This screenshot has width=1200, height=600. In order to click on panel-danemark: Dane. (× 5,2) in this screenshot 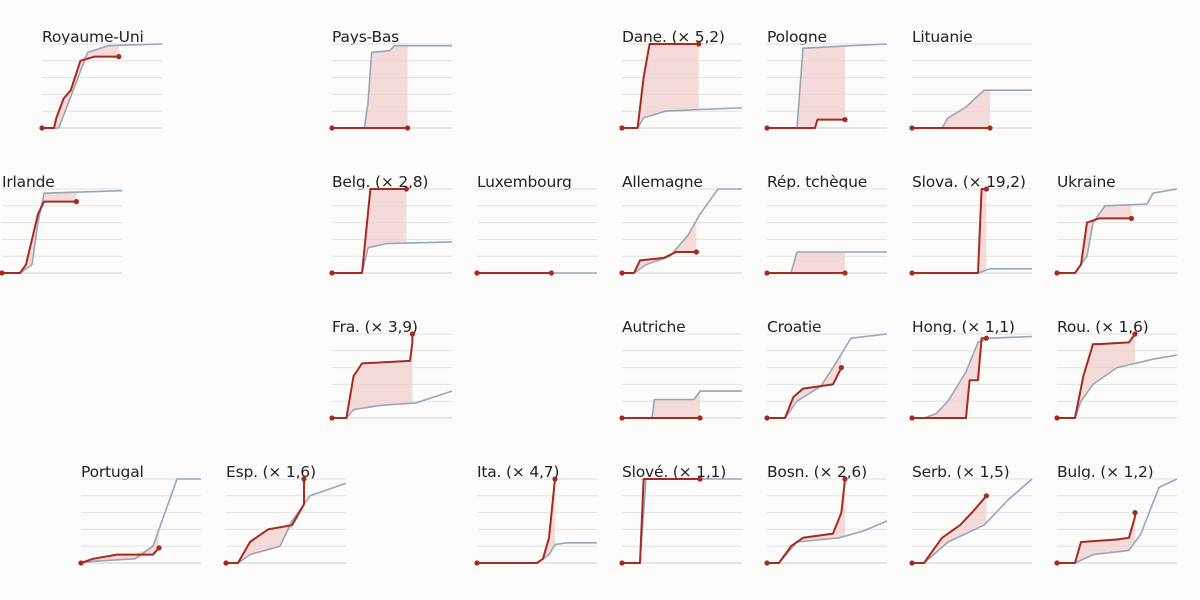, I will do `click(683, 65)`.